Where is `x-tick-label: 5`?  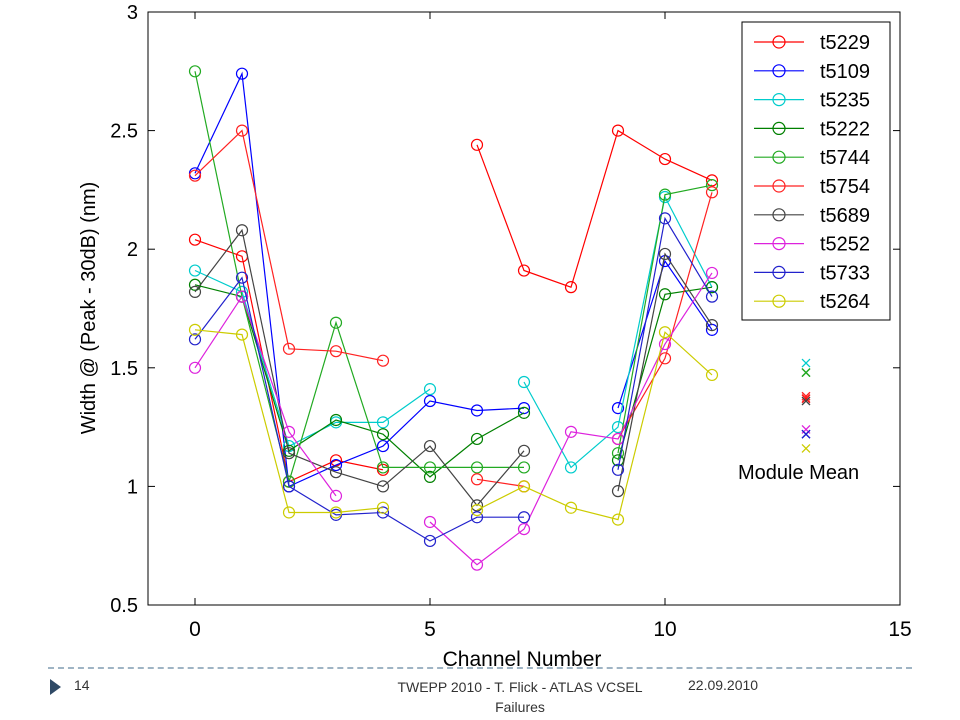 x-tick-label: 5 is located at coordinates (430, 629).